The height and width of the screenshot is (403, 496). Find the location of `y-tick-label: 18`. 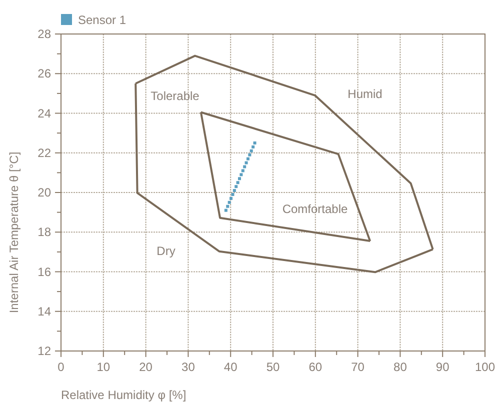

y-tick-label: 18 is located at coordinates (45, 232).